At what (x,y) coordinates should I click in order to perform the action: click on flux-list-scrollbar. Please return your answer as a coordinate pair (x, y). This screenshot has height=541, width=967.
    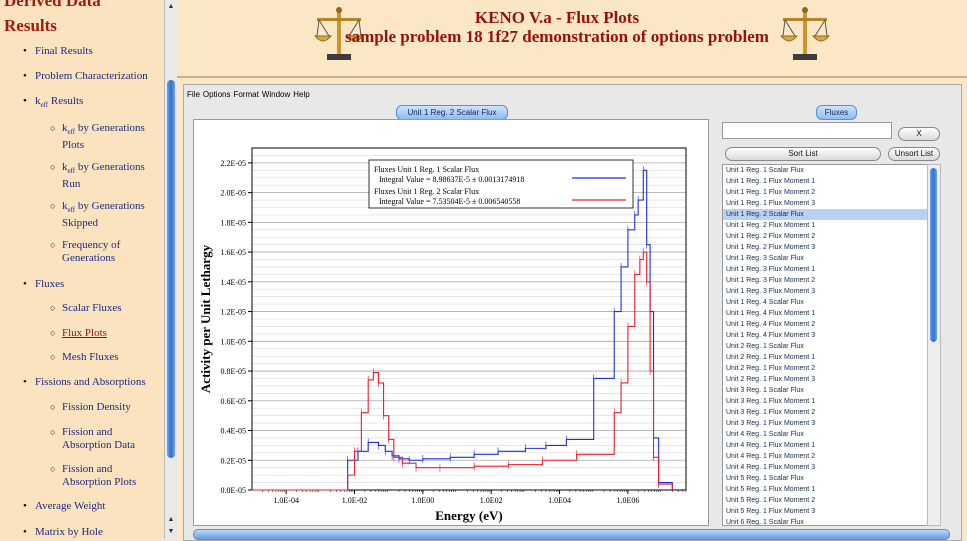
    Looking at the image, I should click on (934, 345).